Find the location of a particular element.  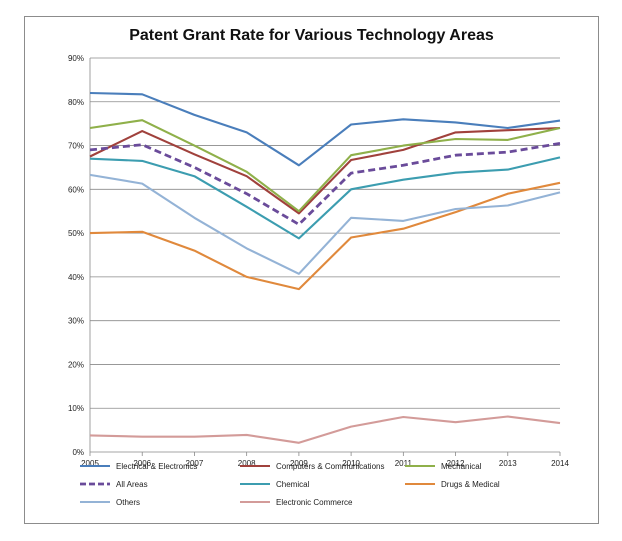

legend-label: All Areas is located at coordinates (132, 484).